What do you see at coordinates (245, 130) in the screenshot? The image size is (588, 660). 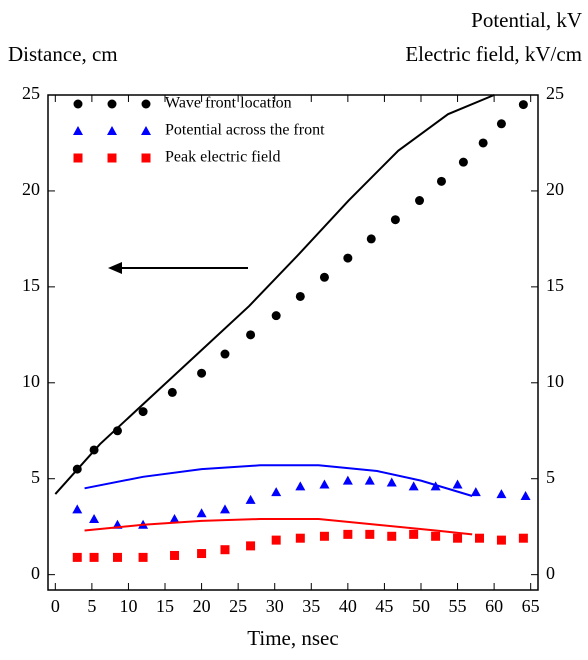 I see `legend-label: Potential across the front` at bounding box center [245, 130].